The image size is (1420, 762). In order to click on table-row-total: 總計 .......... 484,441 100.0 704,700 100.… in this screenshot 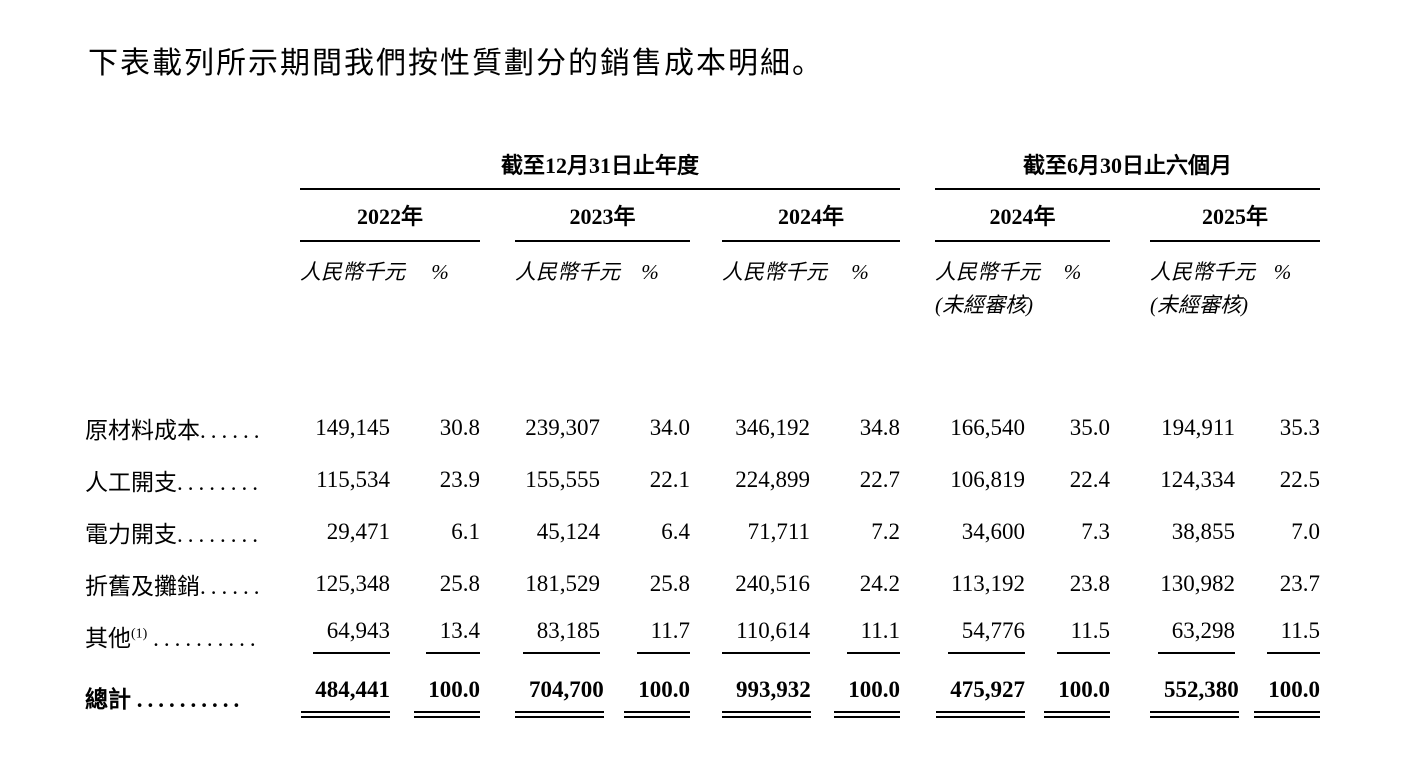, I will do `click(703, 697)`.